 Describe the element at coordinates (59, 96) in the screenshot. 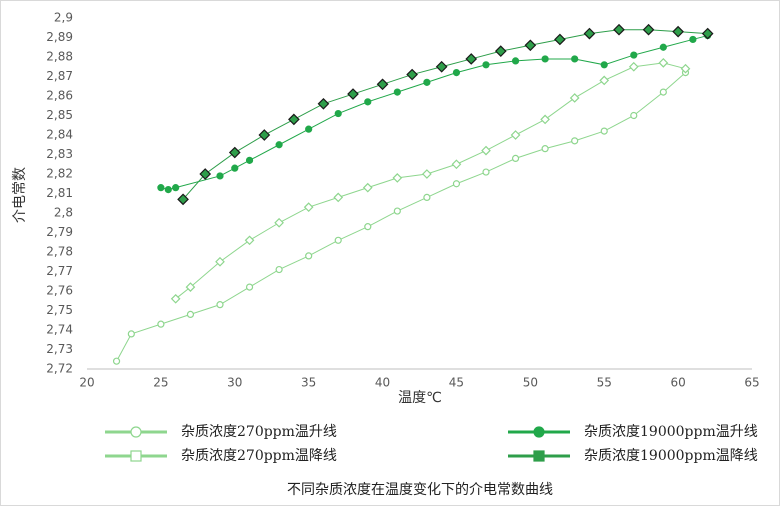

I see `y-tick-label: 2,86` at that location.